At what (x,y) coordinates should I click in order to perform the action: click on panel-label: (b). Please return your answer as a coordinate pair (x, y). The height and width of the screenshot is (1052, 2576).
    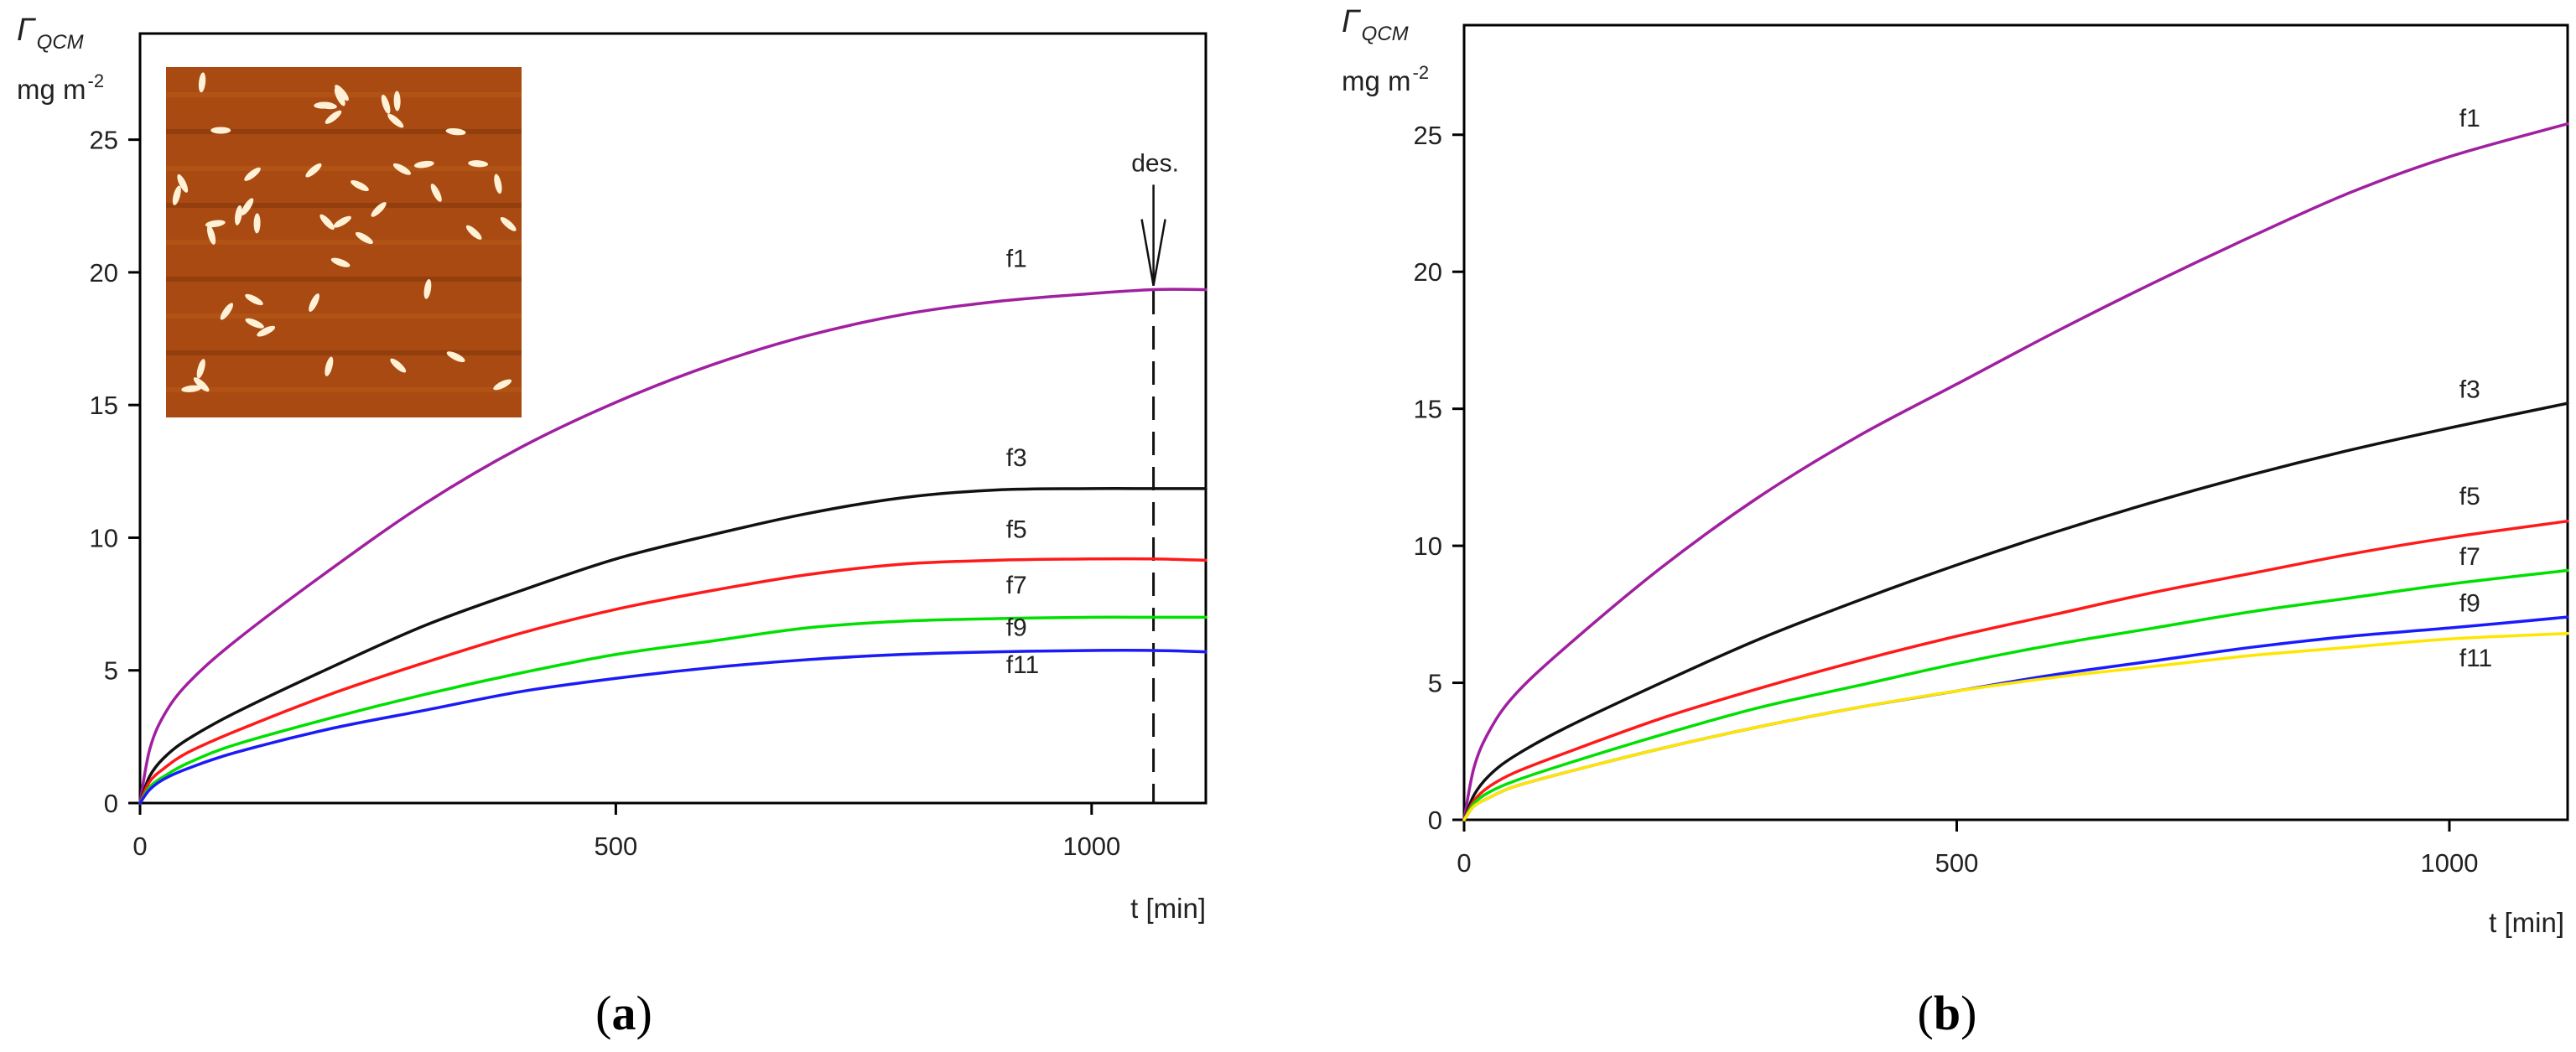
    Looking at the image, I should click on (1947, 1013).